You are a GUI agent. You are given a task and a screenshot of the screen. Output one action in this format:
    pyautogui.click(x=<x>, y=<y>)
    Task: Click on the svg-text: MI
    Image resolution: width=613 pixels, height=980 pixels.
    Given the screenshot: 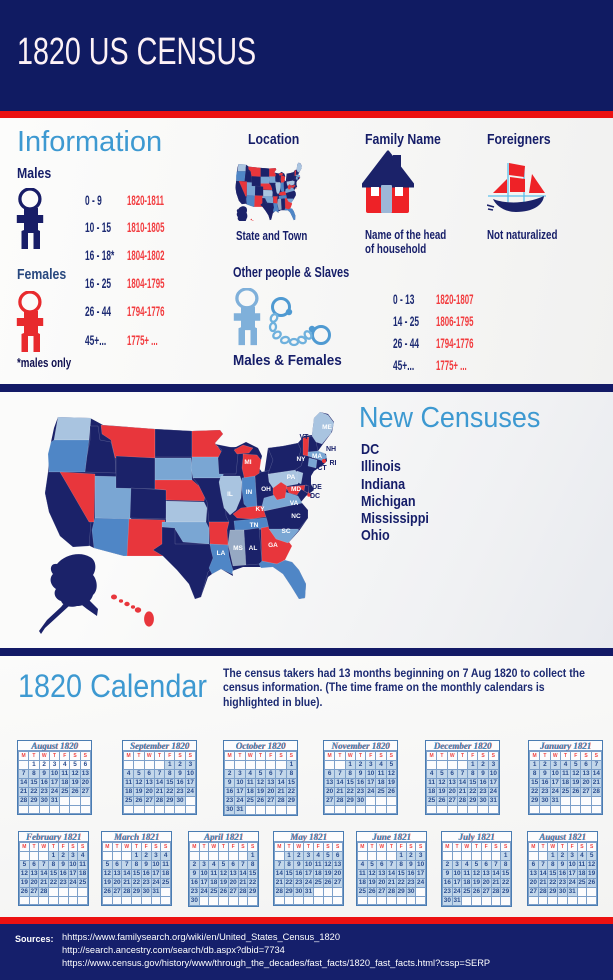 What is the action you would take?
    pyautogui.click(x=247, y=462)
    